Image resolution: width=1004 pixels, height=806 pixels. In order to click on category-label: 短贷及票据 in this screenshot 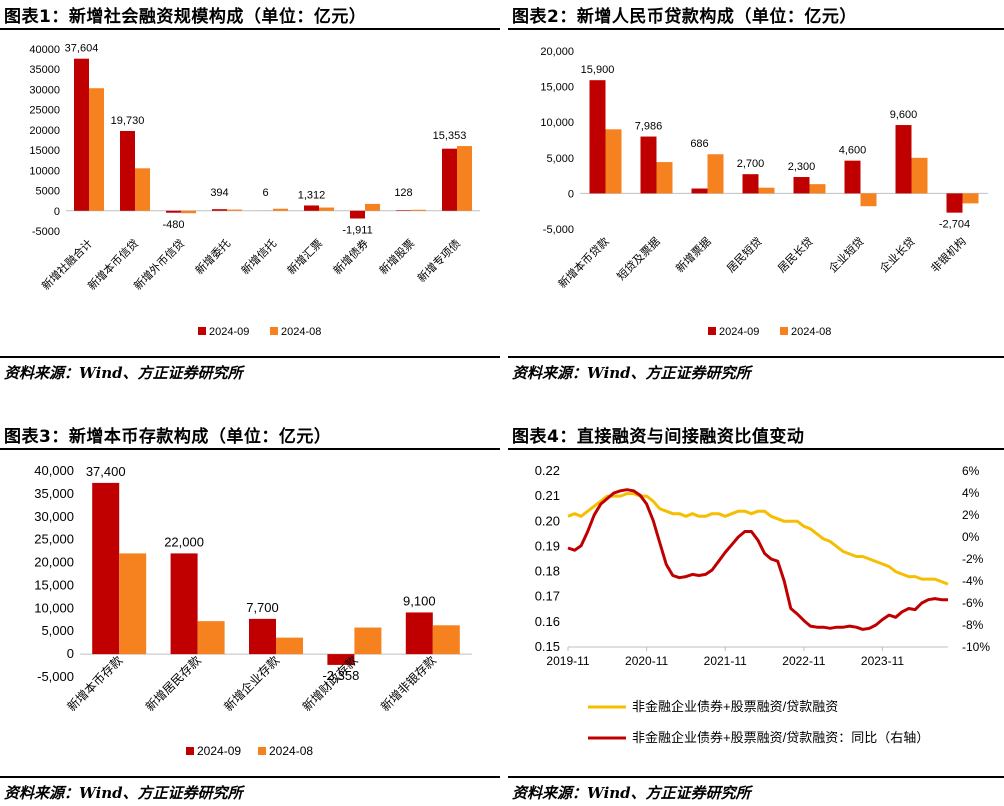, I will do `click(638, 258)`.